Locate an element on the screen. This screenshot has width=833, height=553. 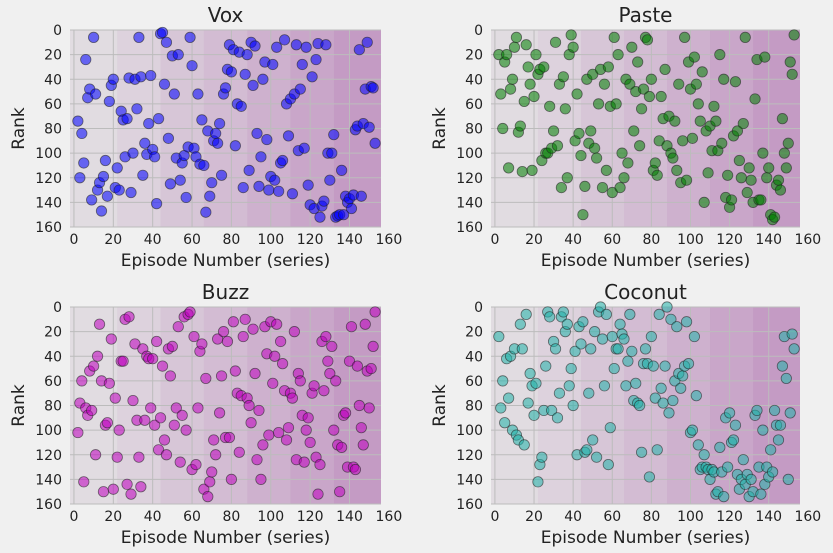
y-tick-label: 160 is located at coordinates (48, 228).